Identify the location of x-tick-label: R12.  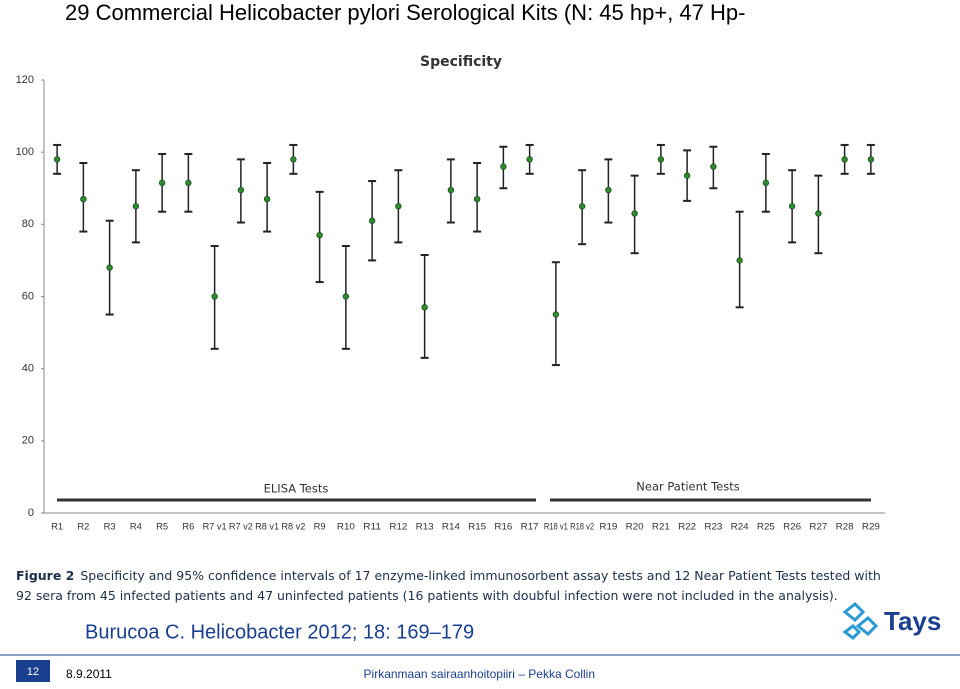
(398, 527).